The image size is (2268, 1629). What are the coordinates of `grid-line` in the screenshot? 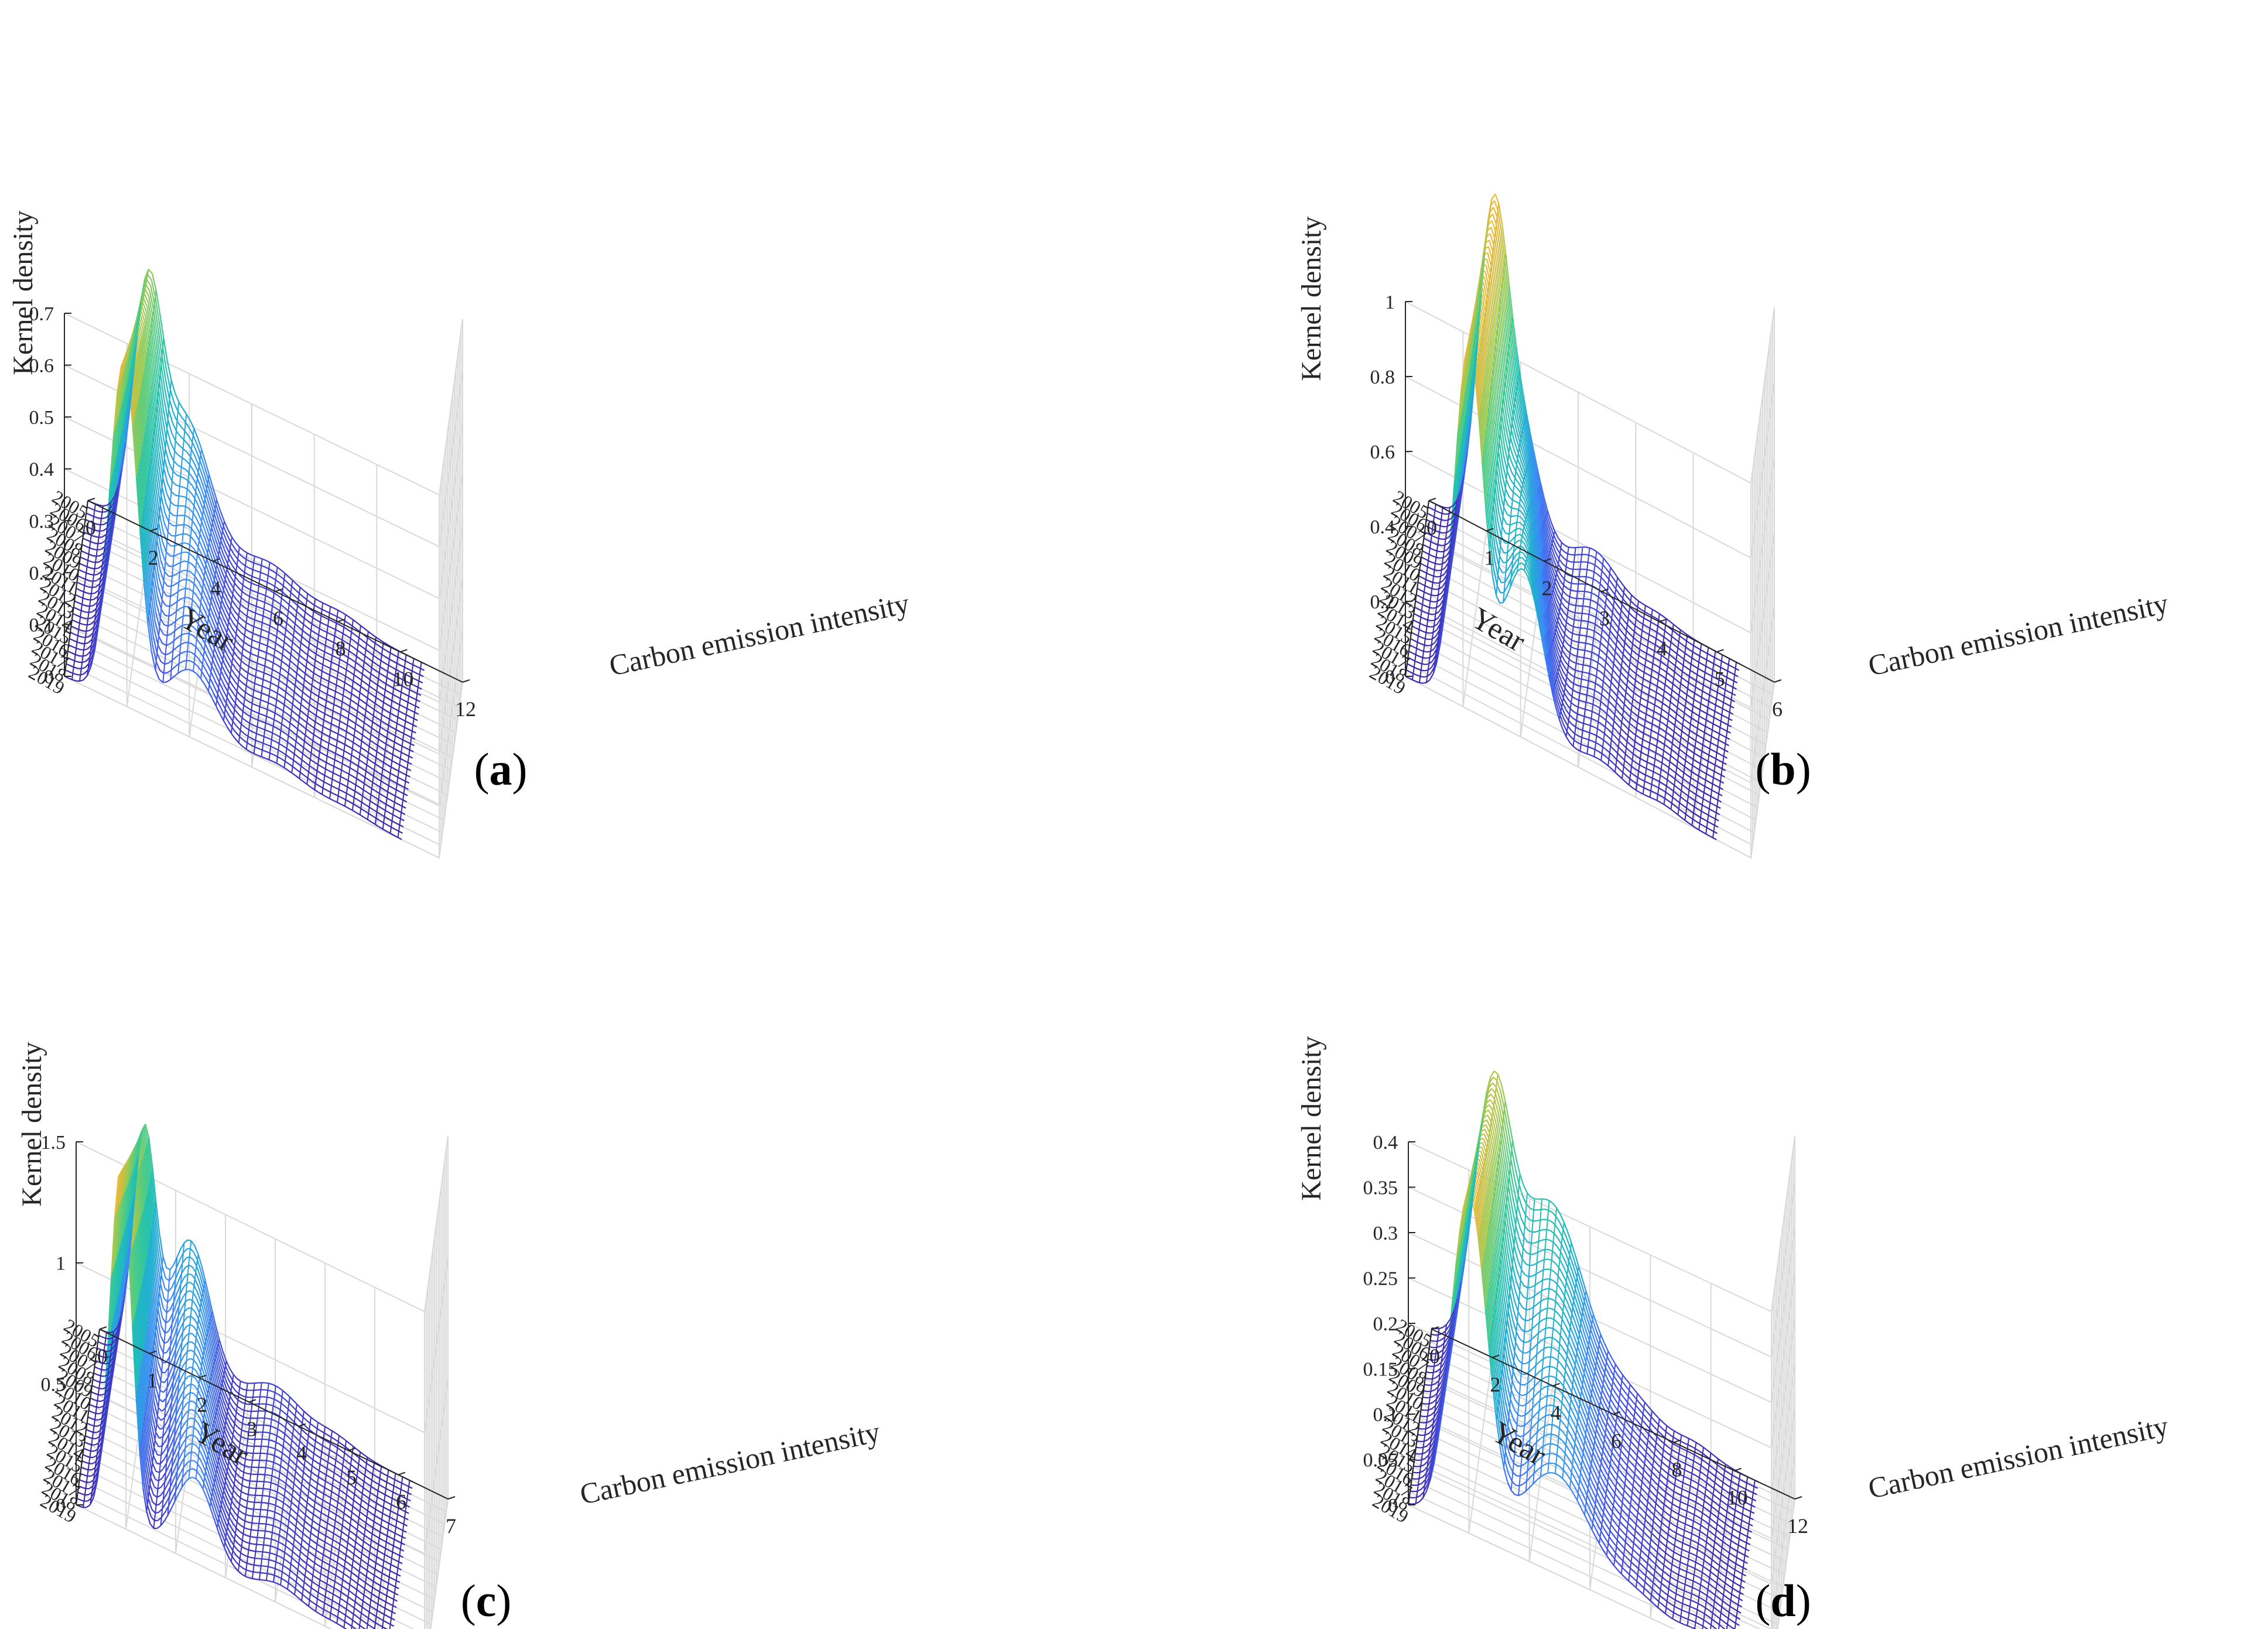 It's located at (254, 755).